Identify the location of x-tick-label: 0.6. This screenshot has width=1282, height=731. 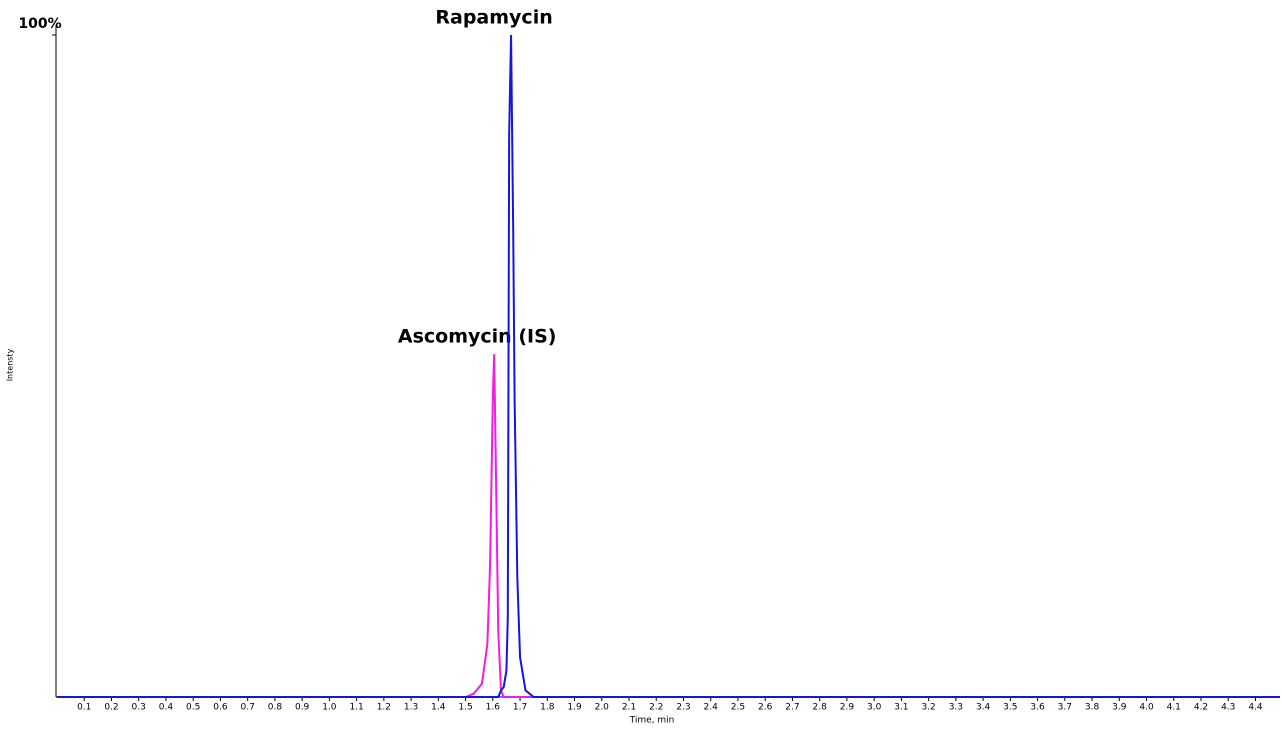
(220, 708).